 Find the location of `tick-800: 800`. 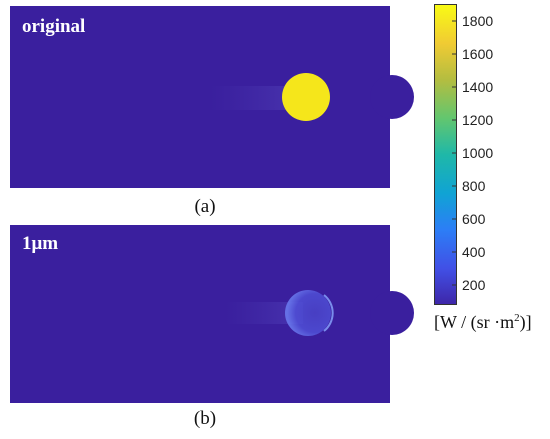

tick-800: 800 is located at coordinates (474, 186).